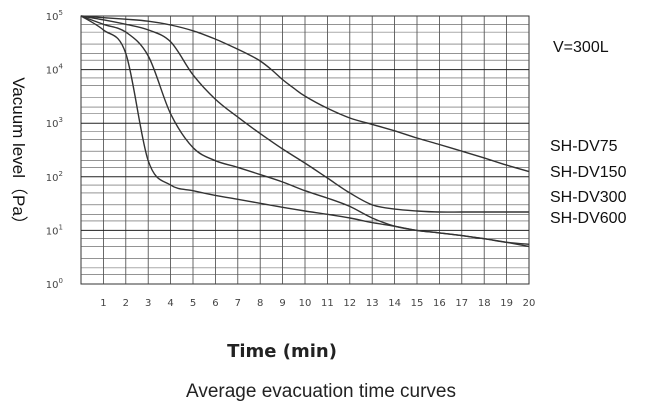  What do you see at coordinates (321, 391) in the screenshot?
I see `chart-caption: Average evacuation time curves` at bounding box center [321, 391].